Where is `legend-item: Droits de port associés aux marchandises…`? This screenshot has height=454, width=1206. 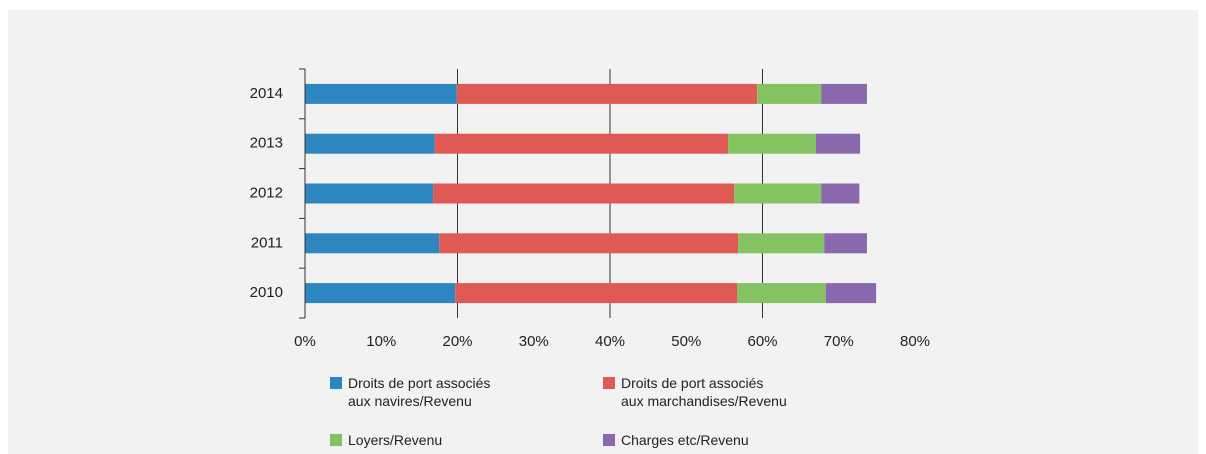
legend-item: Droits de port associés aux marchandises… is located at coordinates (695, 392).